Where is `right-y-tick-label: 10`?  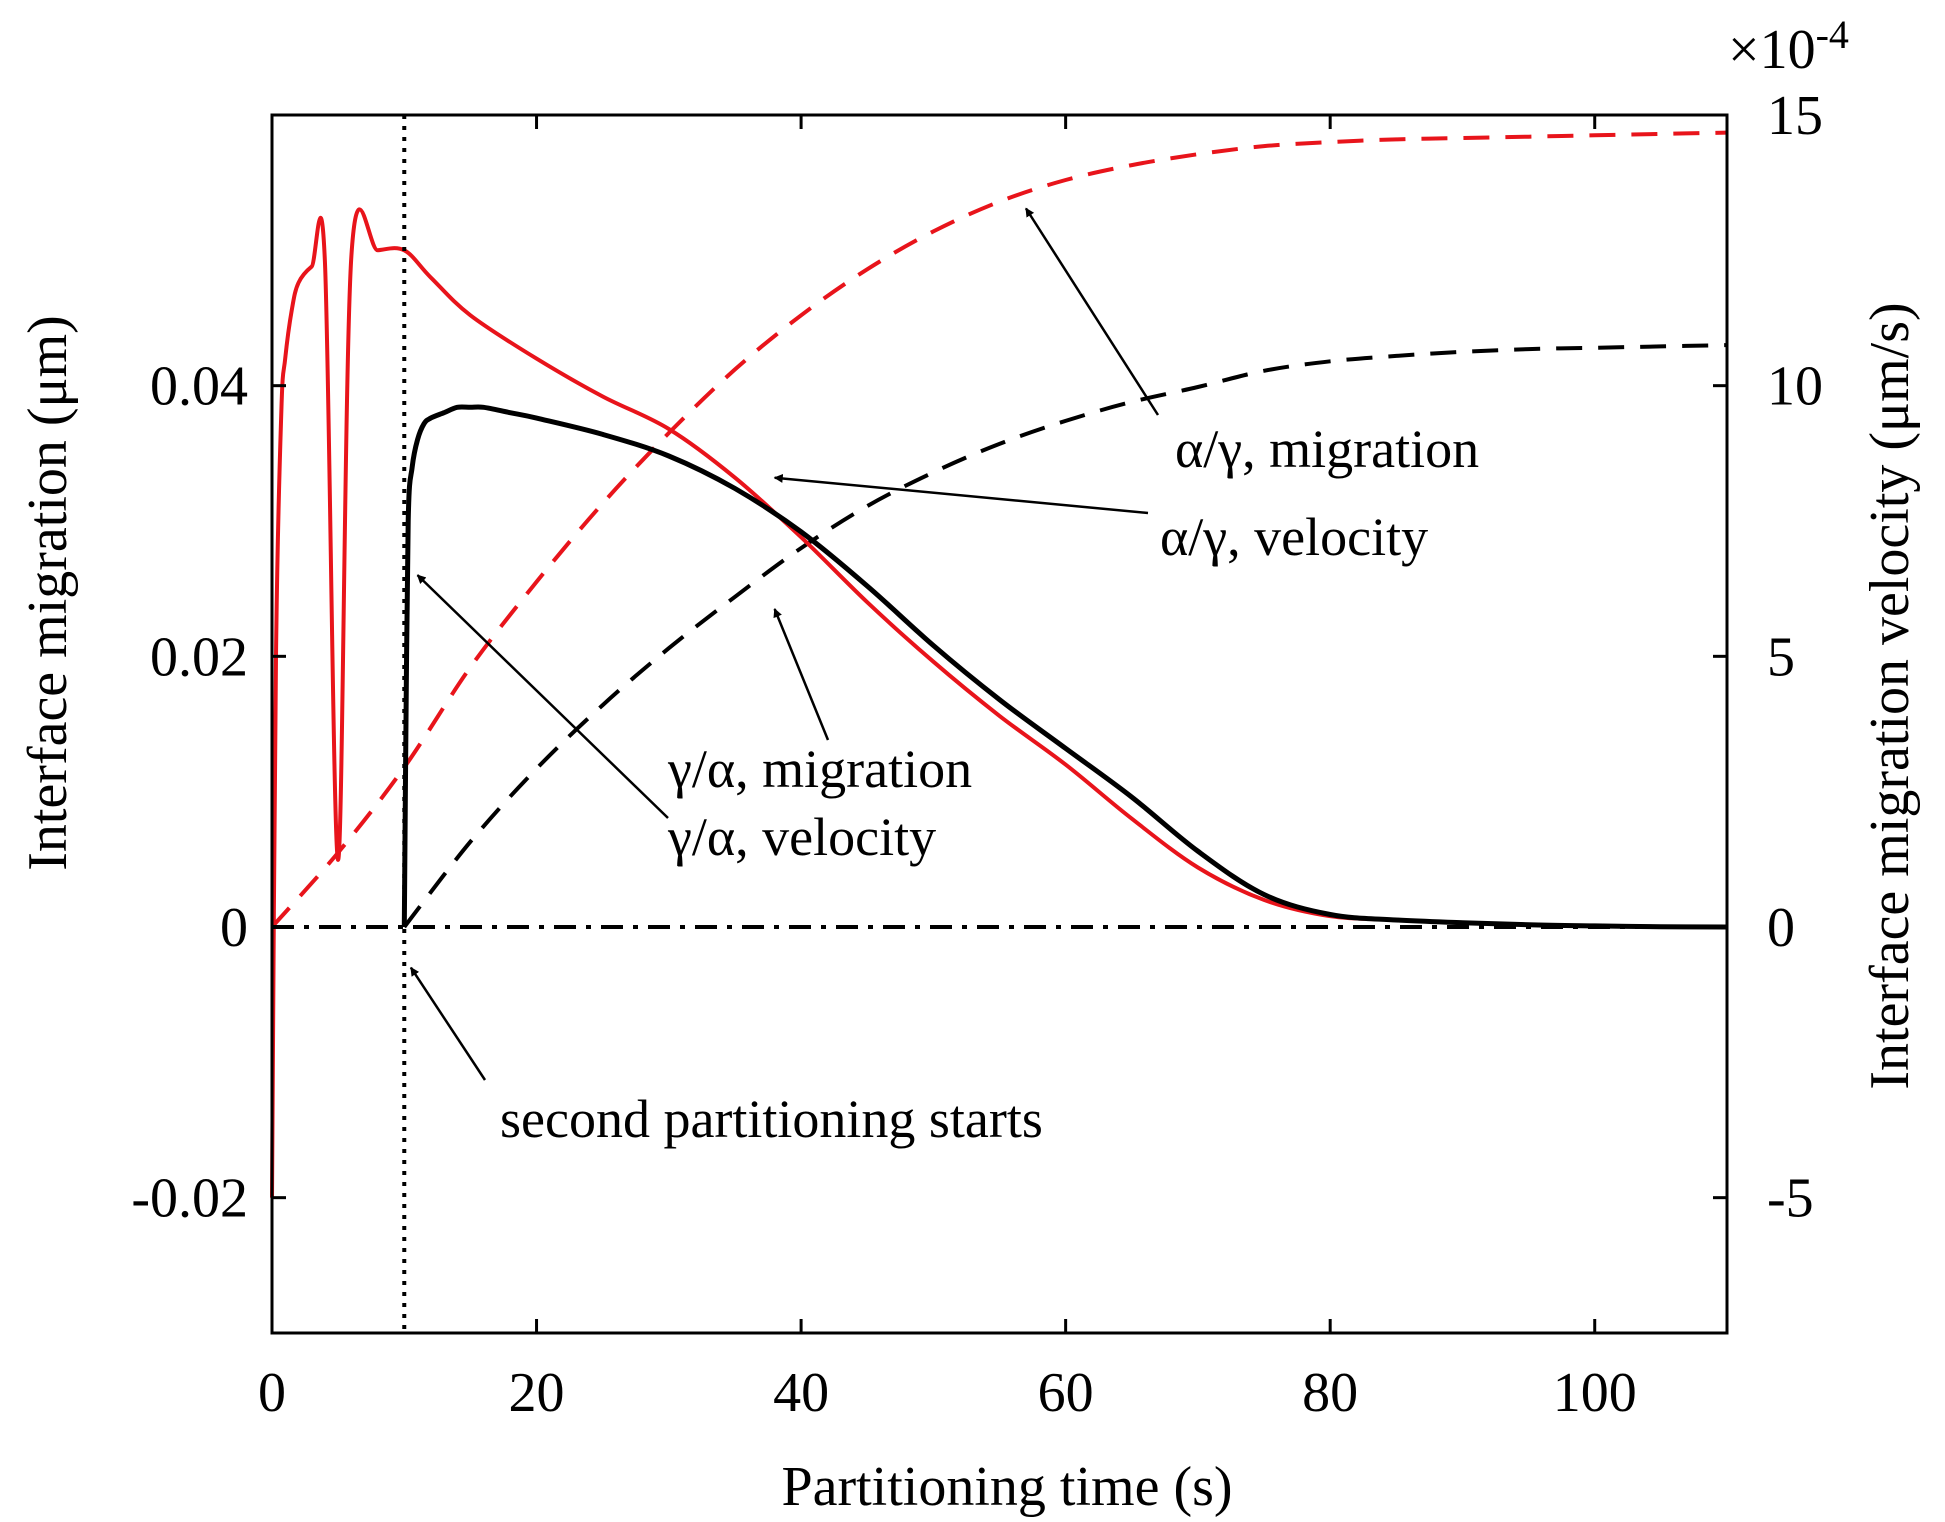
right-y-tick-label: 10 is located at coordinates (1795, 387).